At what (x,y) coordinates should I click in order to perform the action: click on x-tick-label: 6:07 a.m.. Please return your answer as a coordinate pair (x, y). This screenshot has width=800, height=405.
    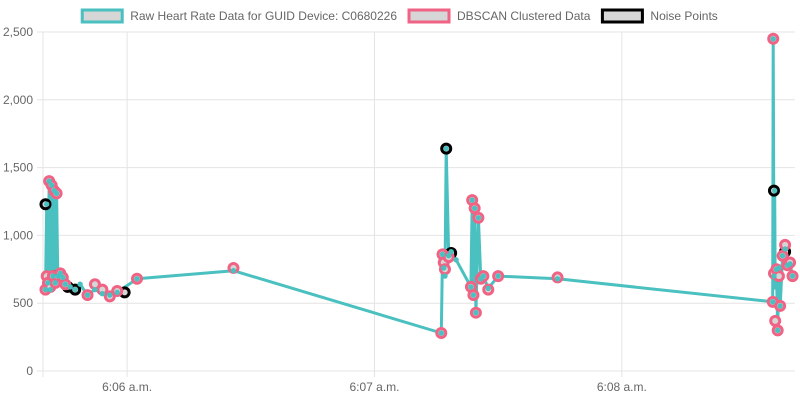
    Looking at the image, I should click on (374, 387).